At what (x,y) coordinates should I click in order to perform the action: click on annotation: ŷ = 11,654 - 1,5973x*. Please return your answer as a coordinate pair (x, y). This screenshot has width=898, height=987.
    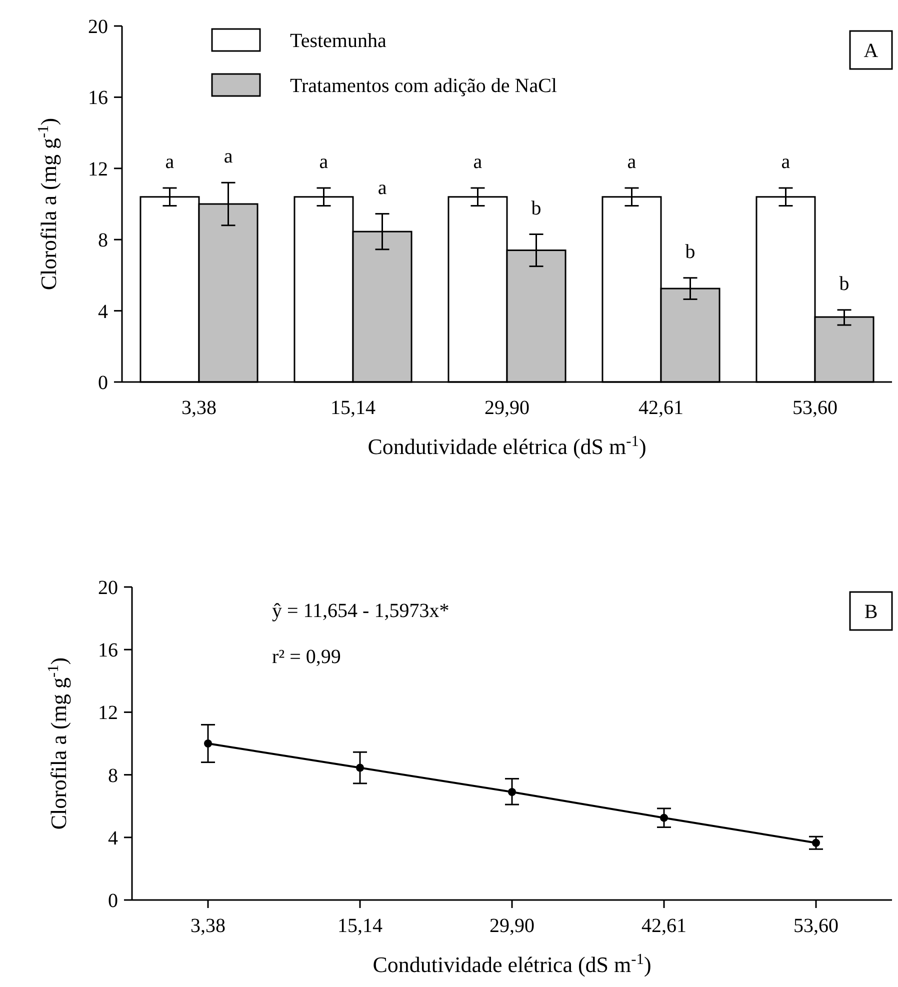
    Looking at the image, I should click on (361, 611).